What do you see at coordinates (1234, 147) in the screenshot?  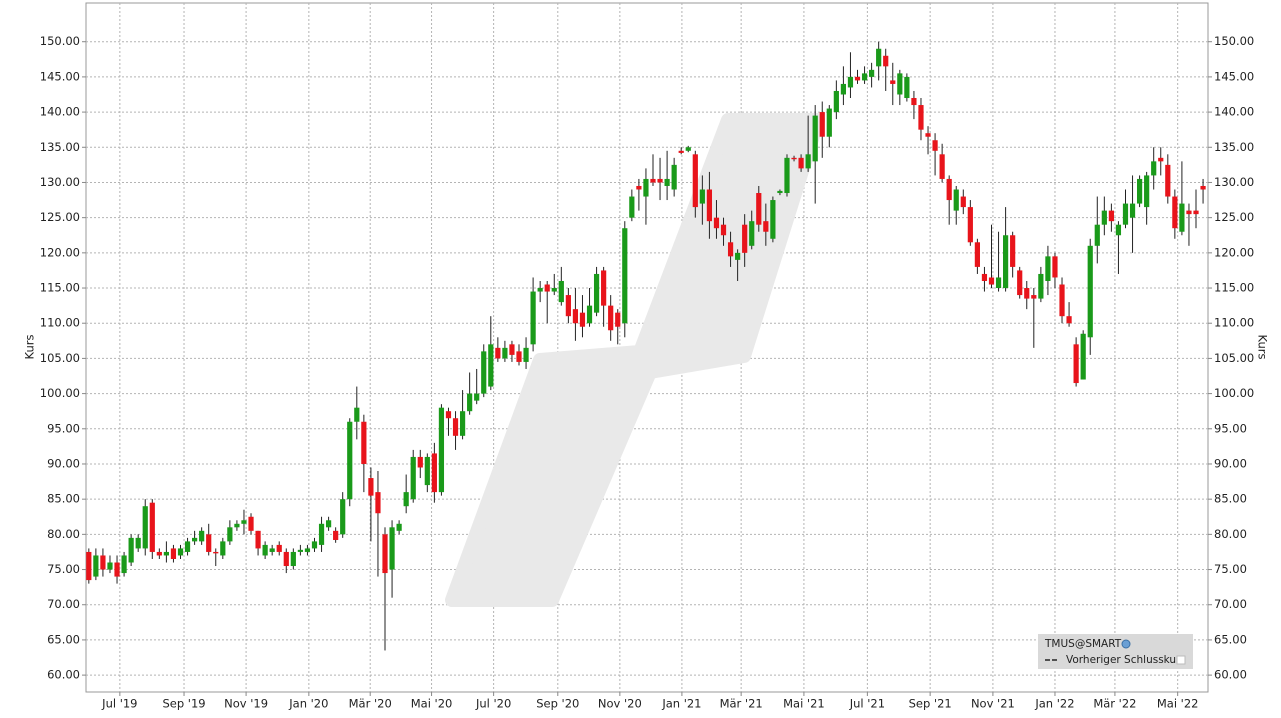 I see `y2-tick-label: 135.00` at bounding box center [1234, 147].